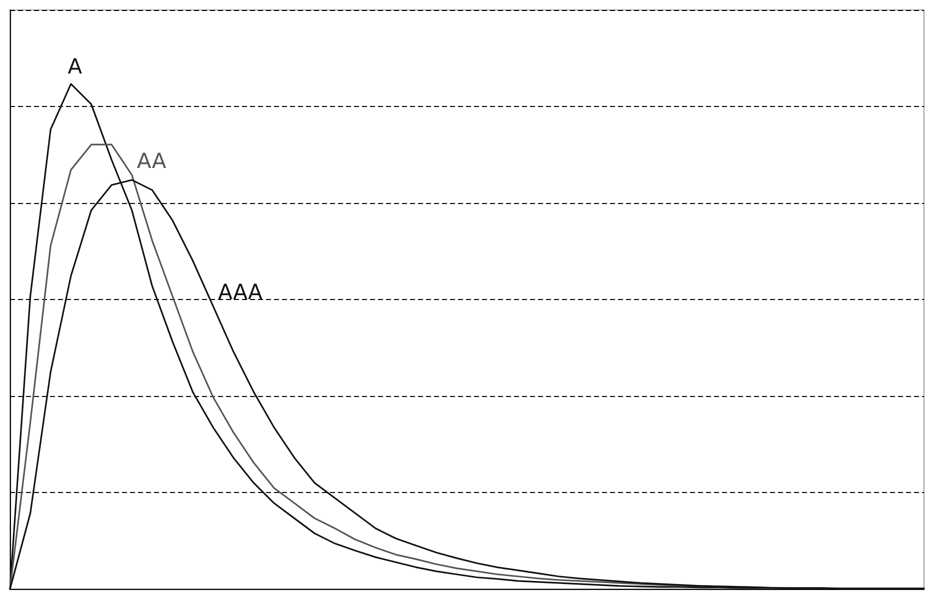  What do you see at coordinates (151, 160) in the screenshot?
I see `series-label: AA` at bounding box center [151, 160].